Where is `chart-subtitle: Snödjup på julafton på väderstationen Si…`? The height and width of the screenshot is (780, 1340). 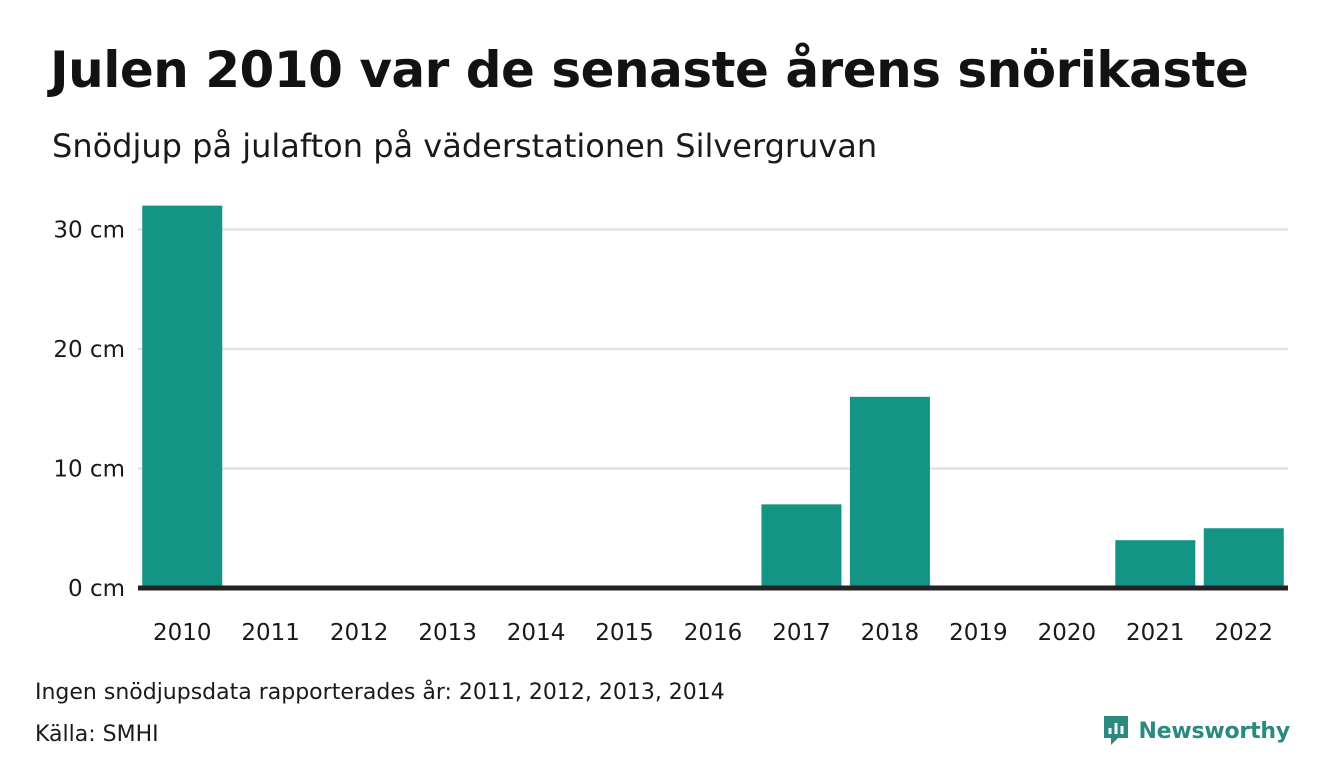
chart-subtitle: Snödjup på julafton på väderstationen Si… is located at coordinates (465, 146).